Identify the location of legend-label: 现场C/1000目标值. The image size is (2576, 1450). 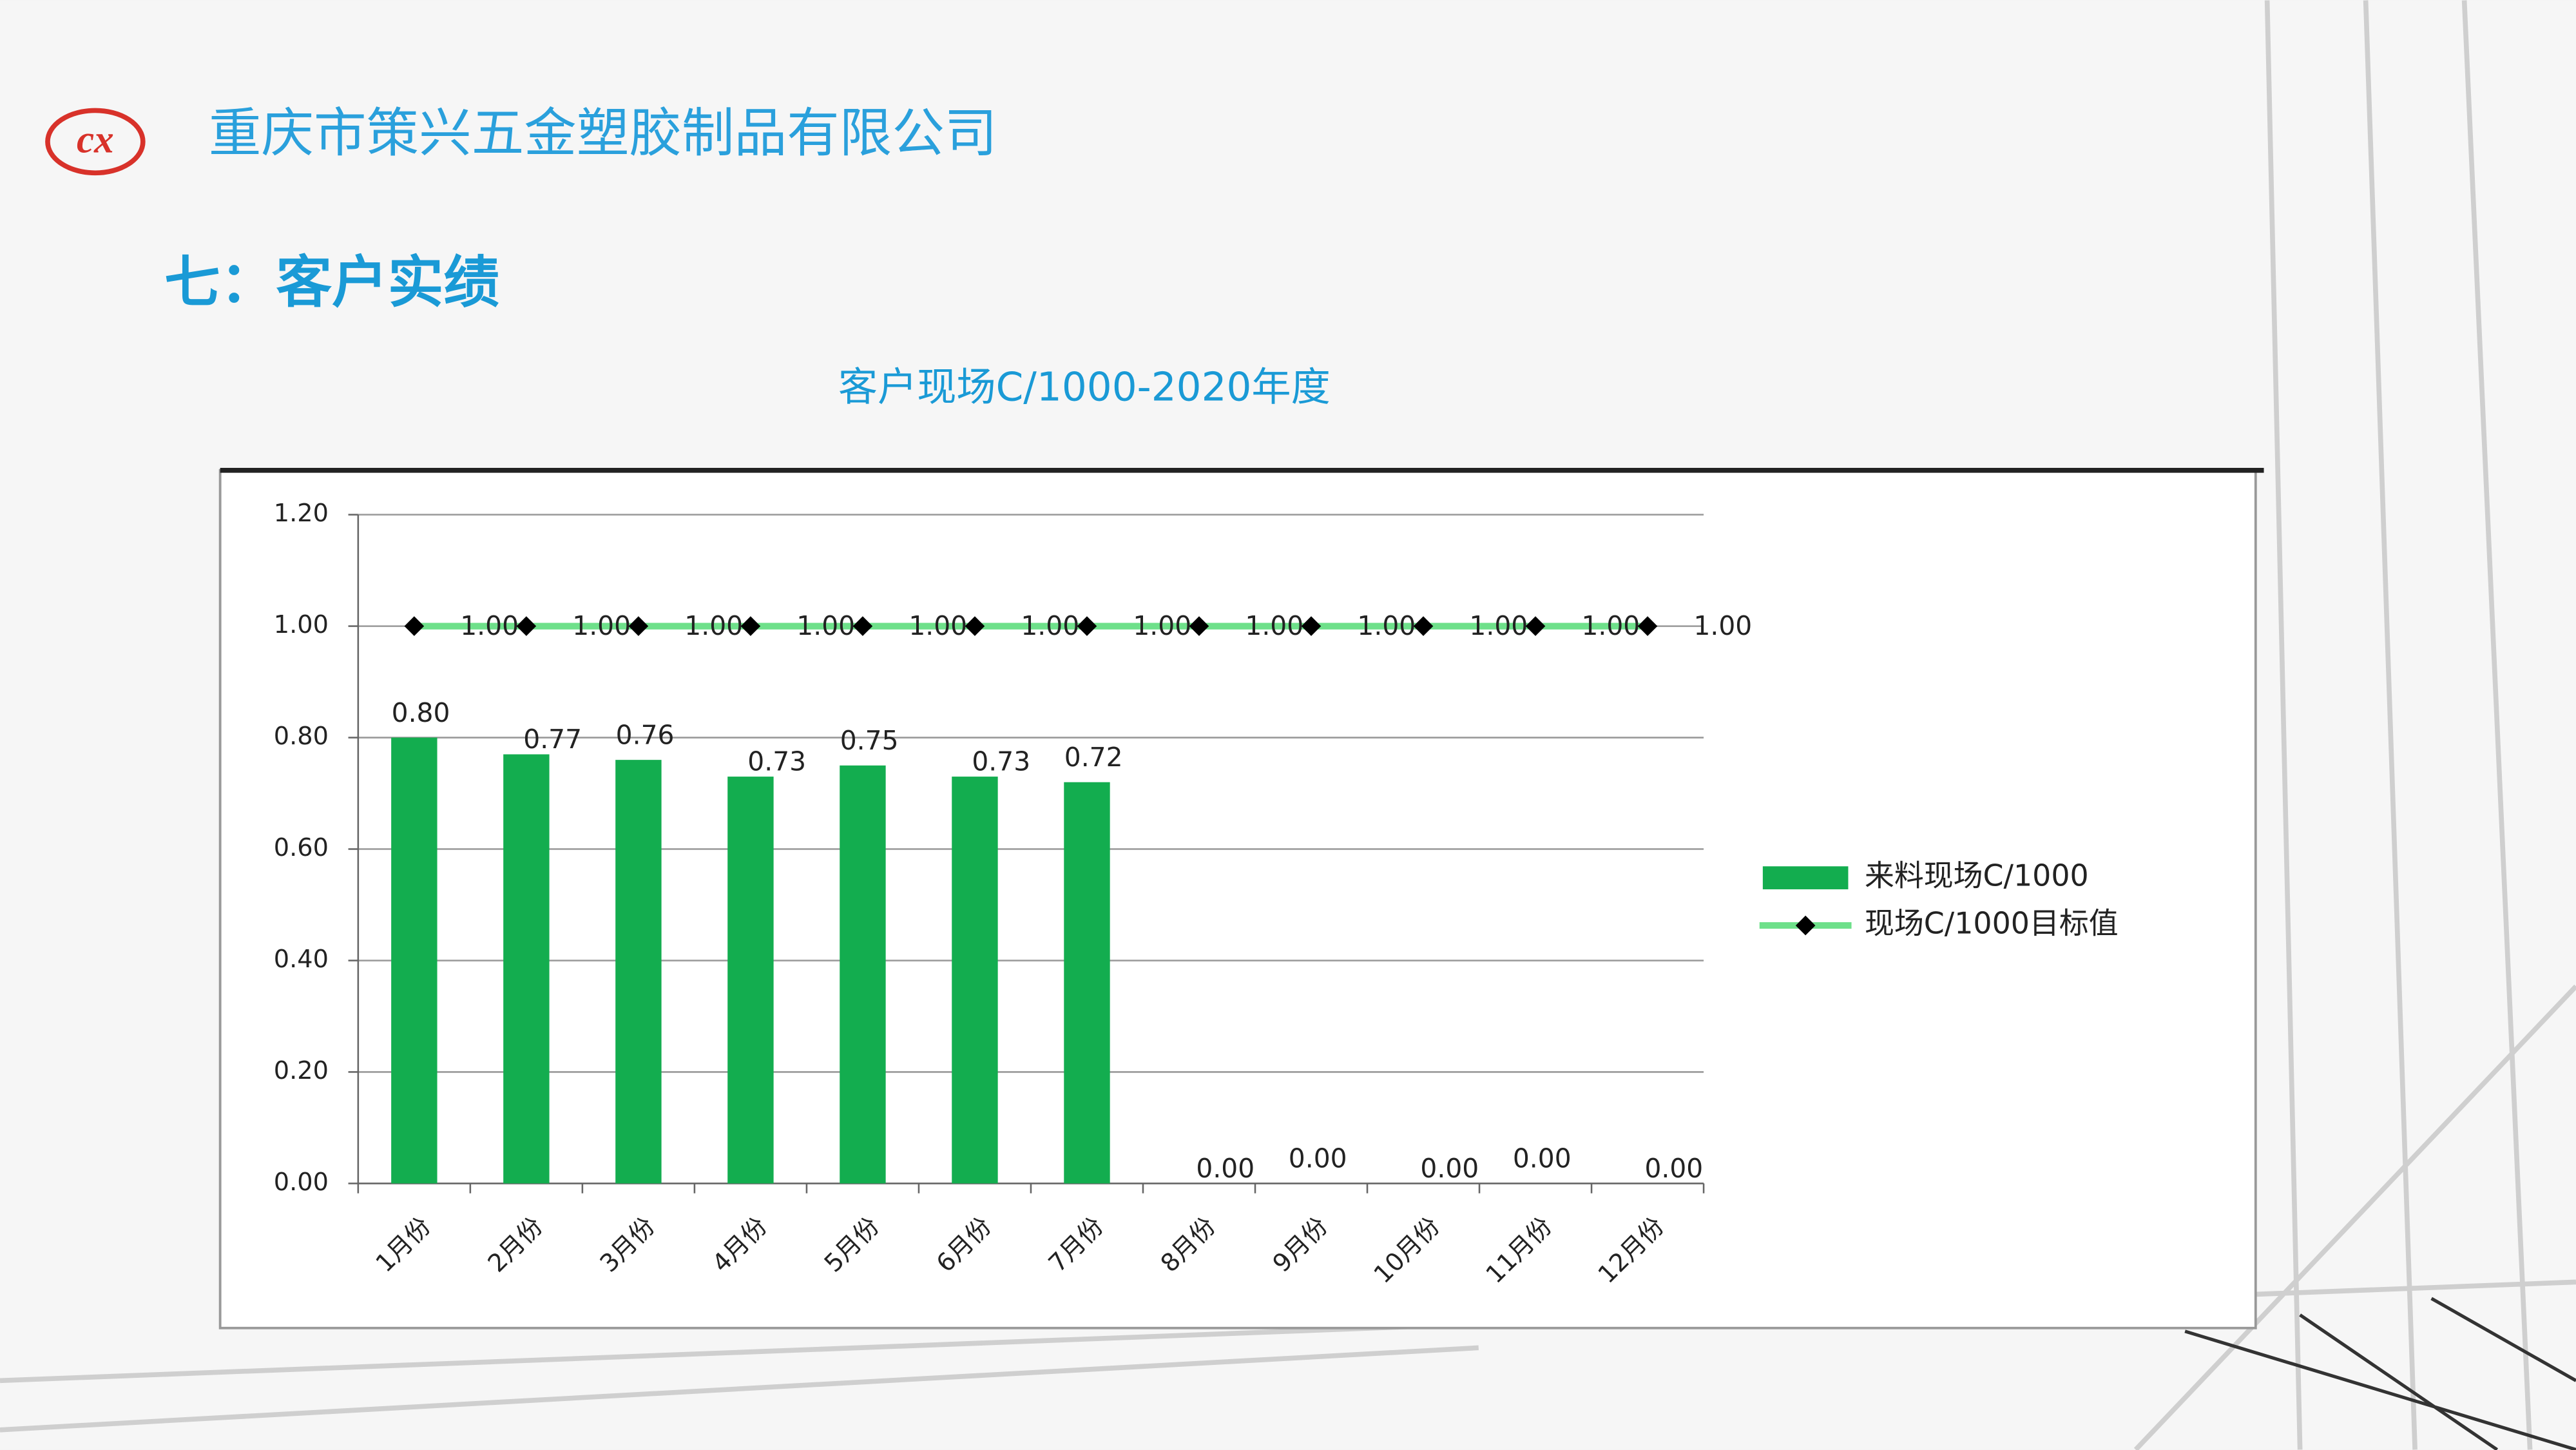
(1992, 923).